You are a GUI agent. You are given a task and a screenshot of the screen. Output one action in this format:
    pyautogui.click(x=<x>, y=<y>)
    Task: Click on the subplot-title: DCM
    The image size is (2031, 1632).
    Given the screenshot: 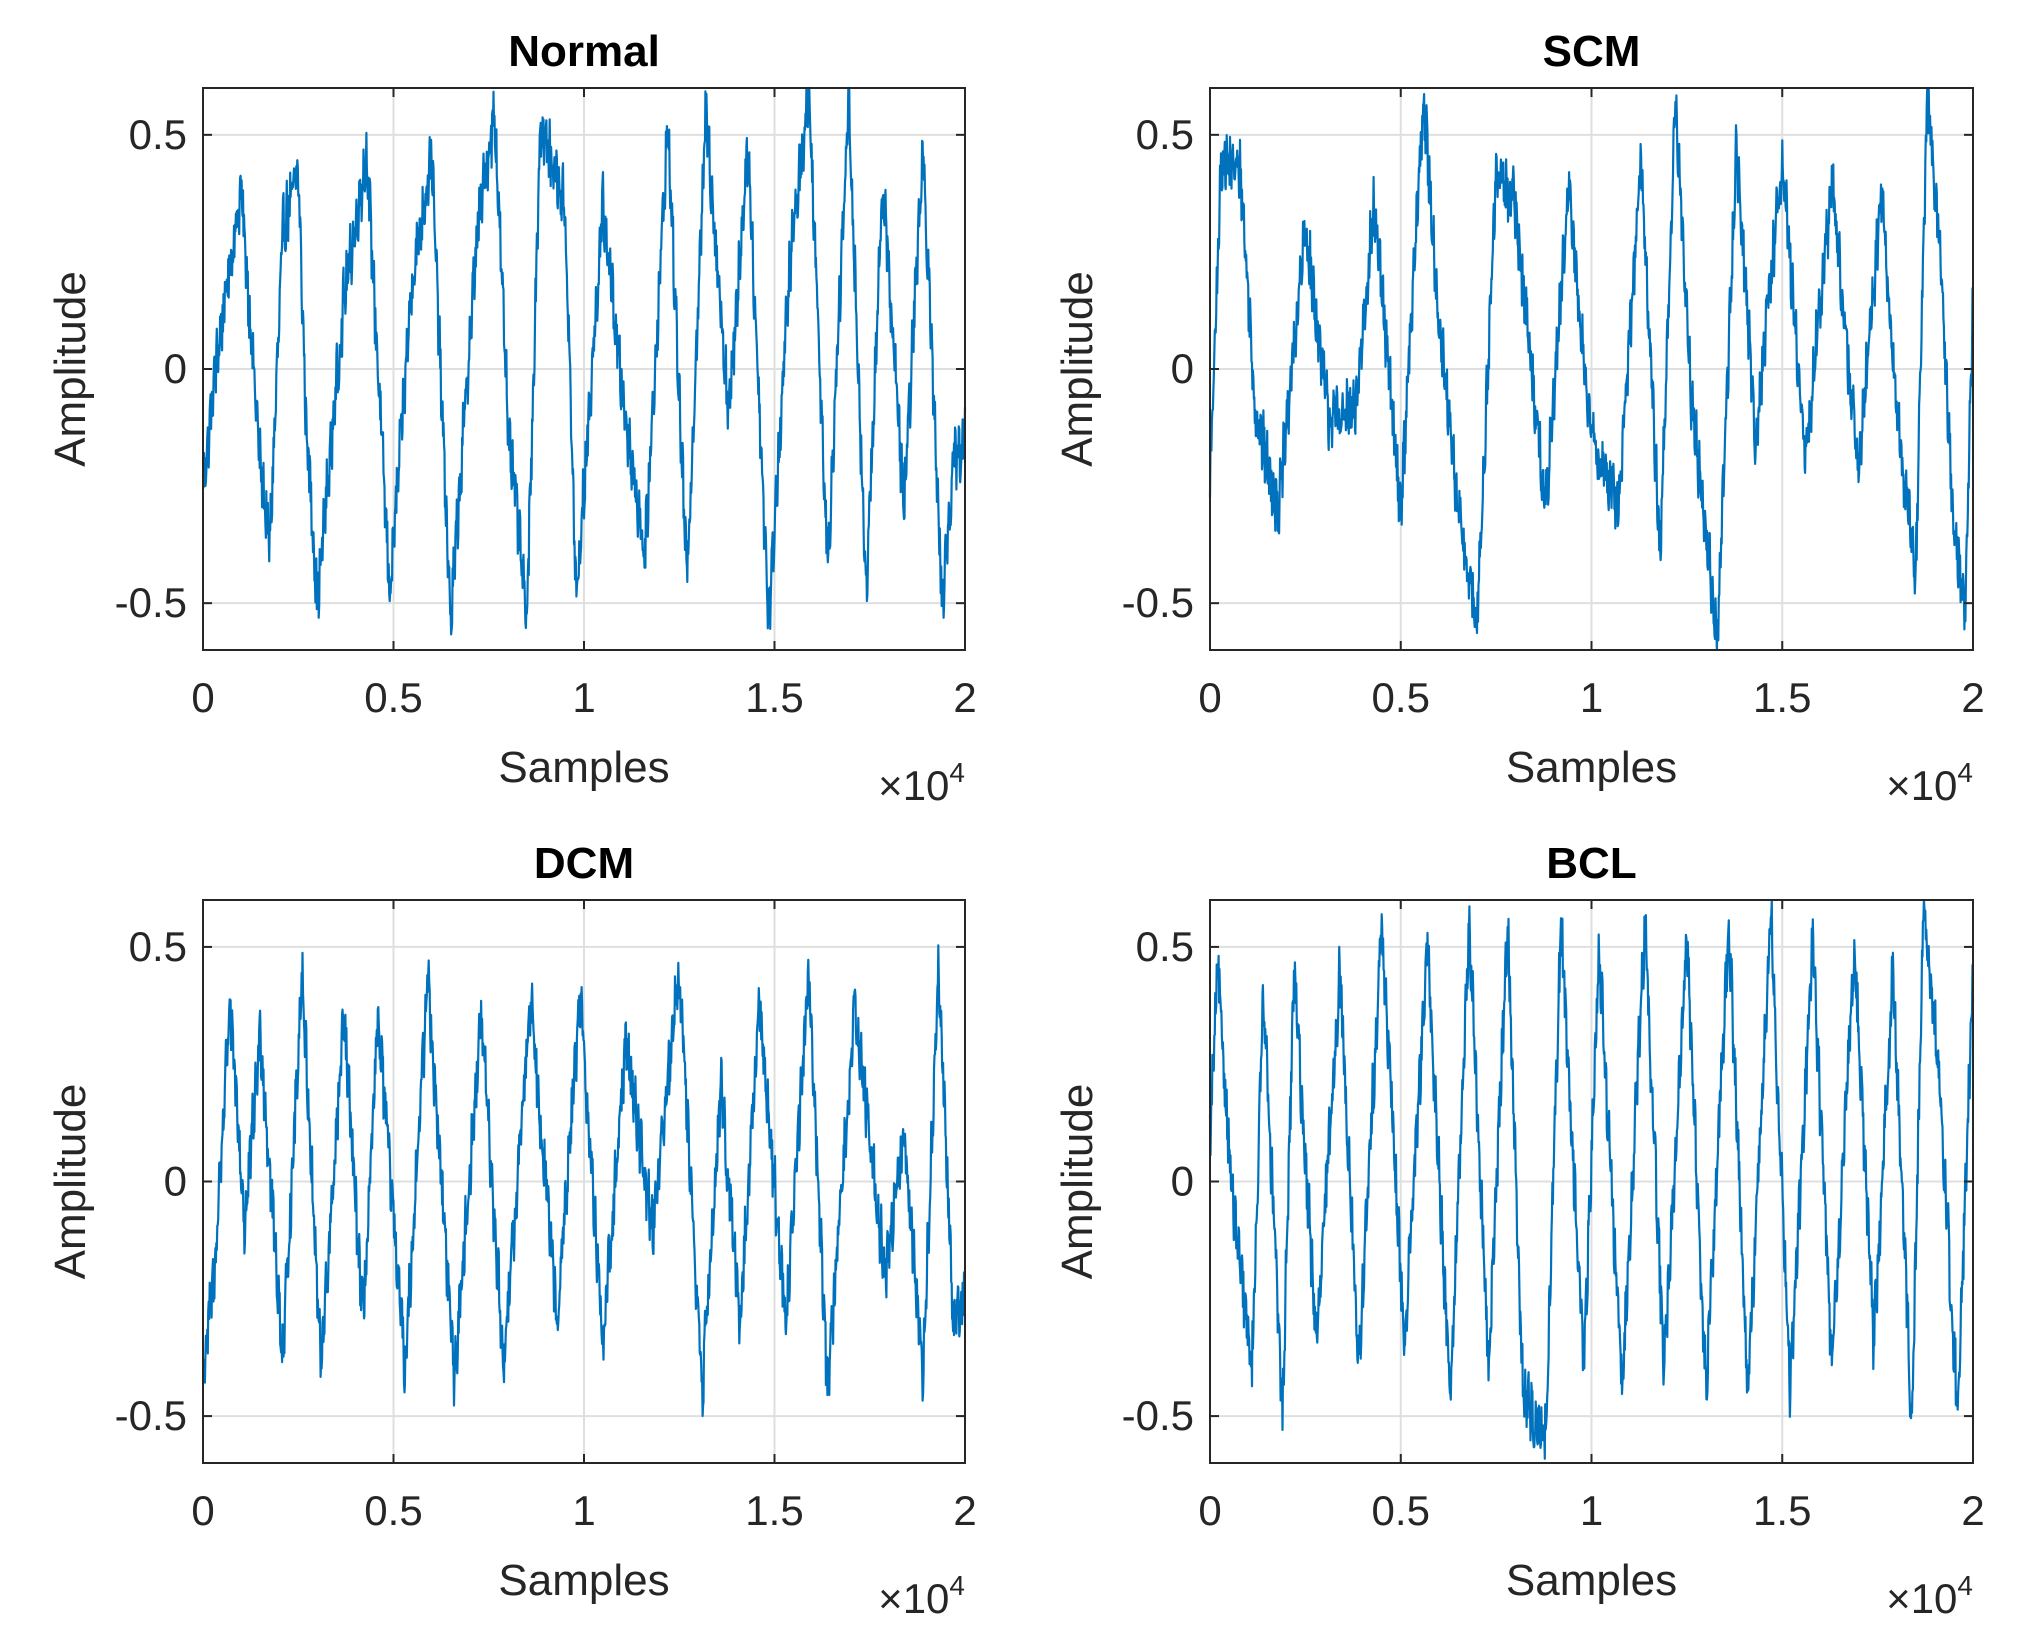 What is the action you would take?
    pyautogui.click(x=584, y=863)
    